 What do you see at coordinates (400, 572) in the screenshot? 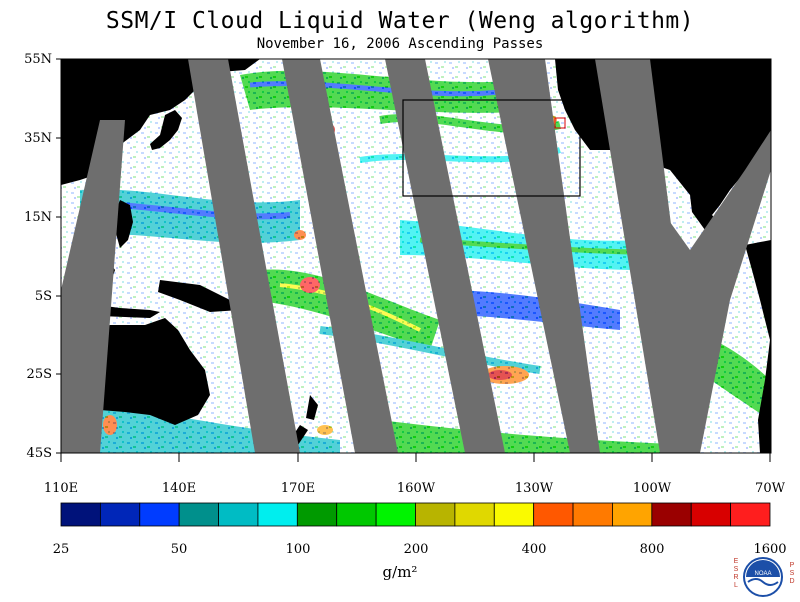
I see `units-label: g/m²` at bounding box center [400, 572].